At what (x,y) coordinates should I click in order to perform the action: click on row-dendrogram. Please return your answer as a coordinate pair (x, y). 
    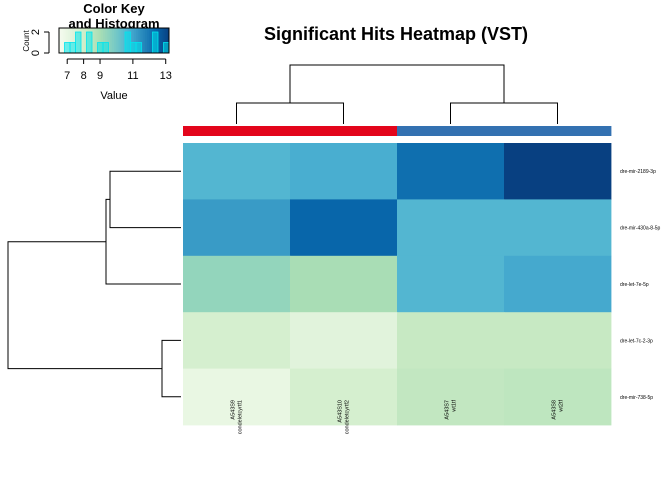
    Looking at the image, I should click on (94, 284).